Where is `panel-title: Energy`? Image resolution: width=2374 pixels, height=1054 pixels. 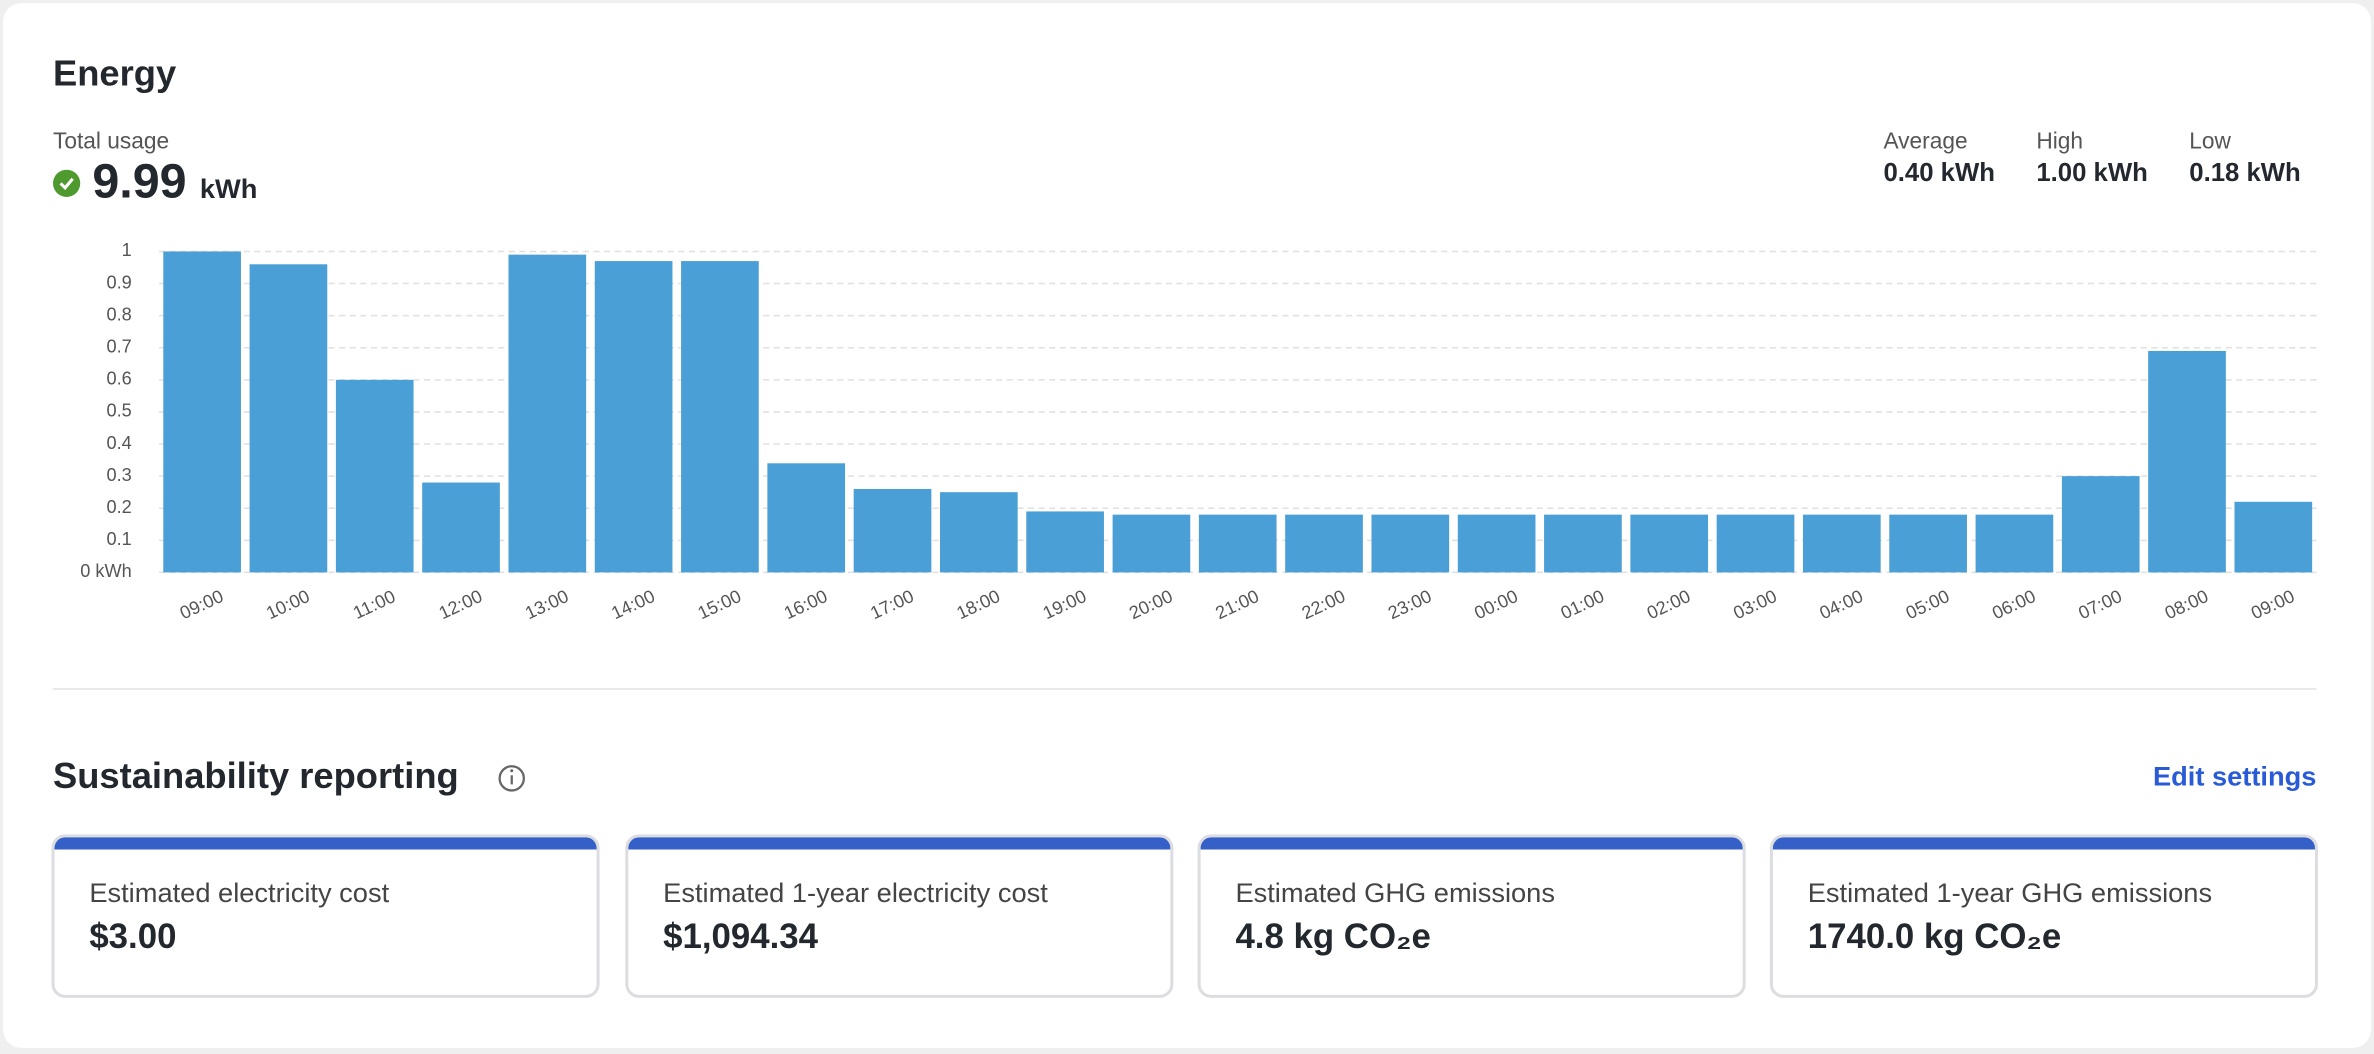 panel-title: Energy is located at coordinates (115, 72).